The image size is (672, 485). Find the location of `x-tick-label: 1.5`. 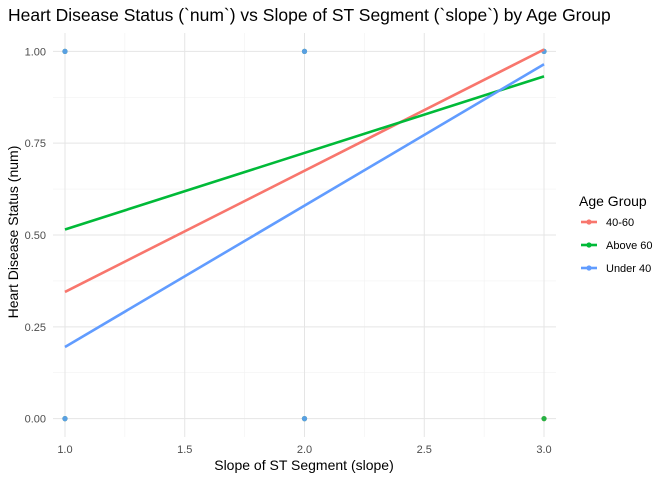

x-tick-label: 1.5 is located at coordinates (184, 450).